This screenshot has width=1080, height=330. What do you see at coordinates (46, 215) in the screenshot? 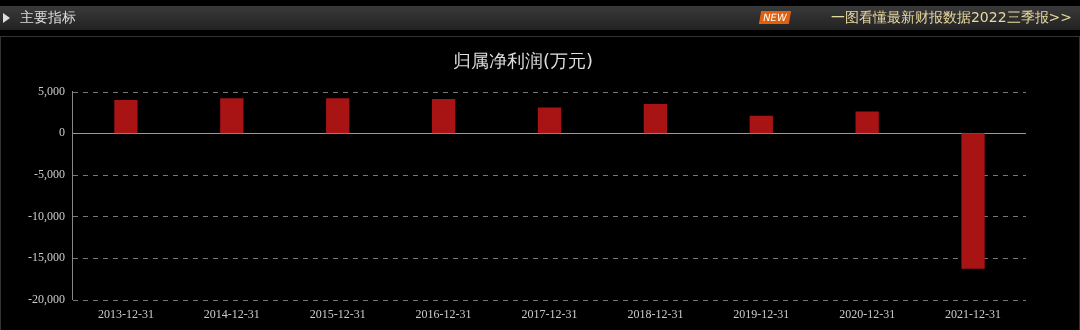
I see `y-tick-label: -10,000` at bounding box center [46, 215].